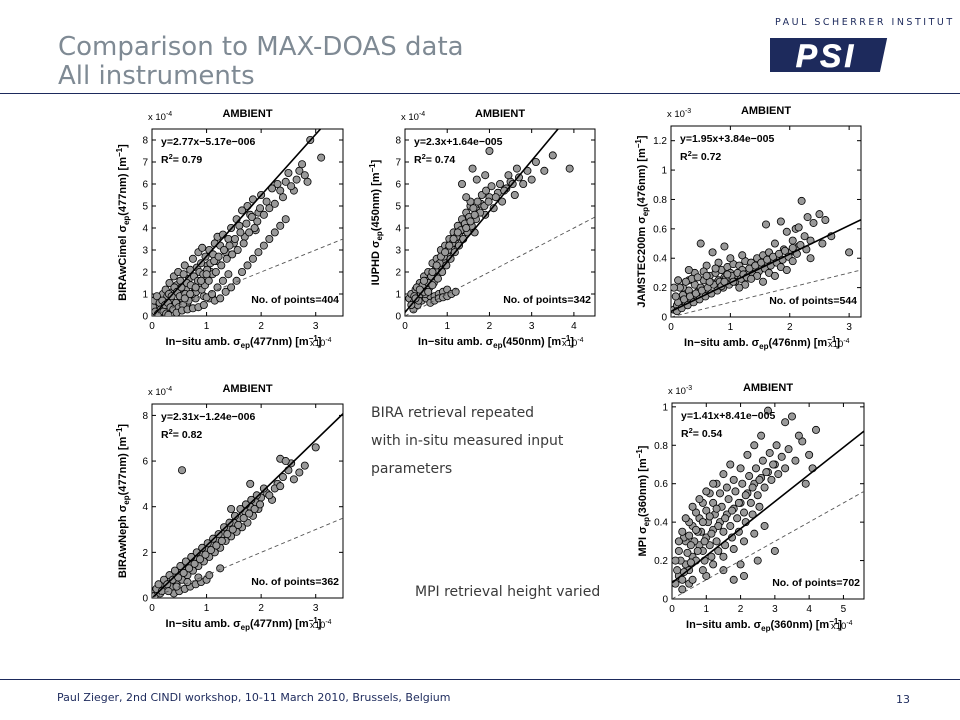 The width and height of the screenshot is (960, 720). I want to click on r-squared-value: = 0.82, so click(188, 435).